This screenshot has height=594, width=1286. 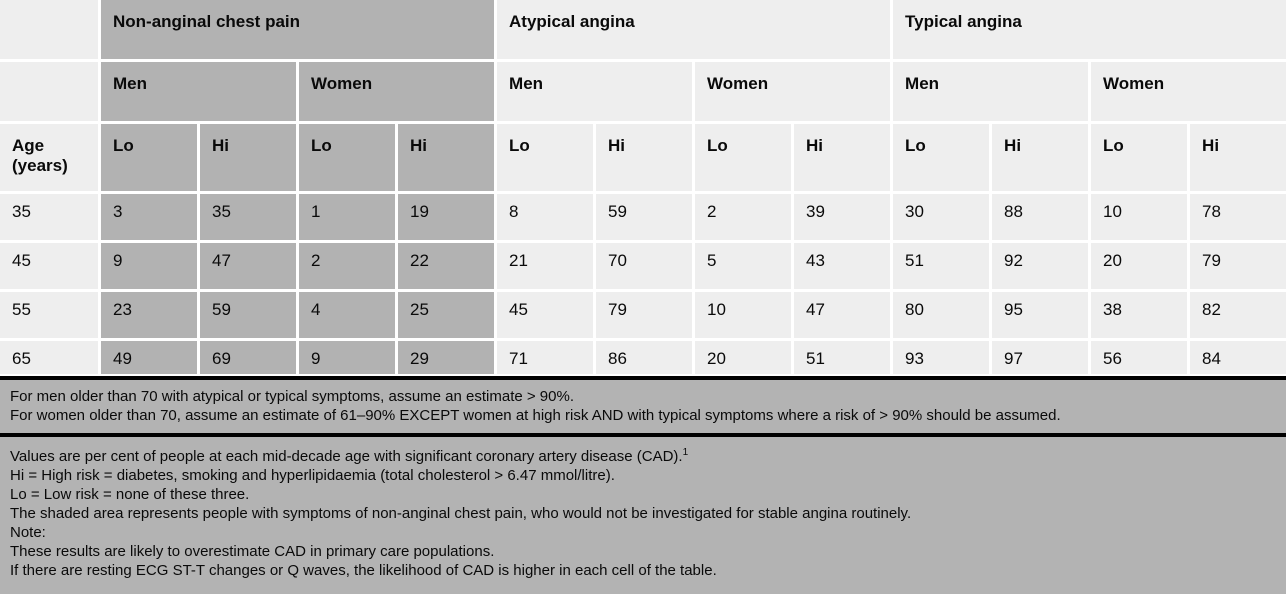 I want to click on value-cell: 29, so click(x=446, y=357).